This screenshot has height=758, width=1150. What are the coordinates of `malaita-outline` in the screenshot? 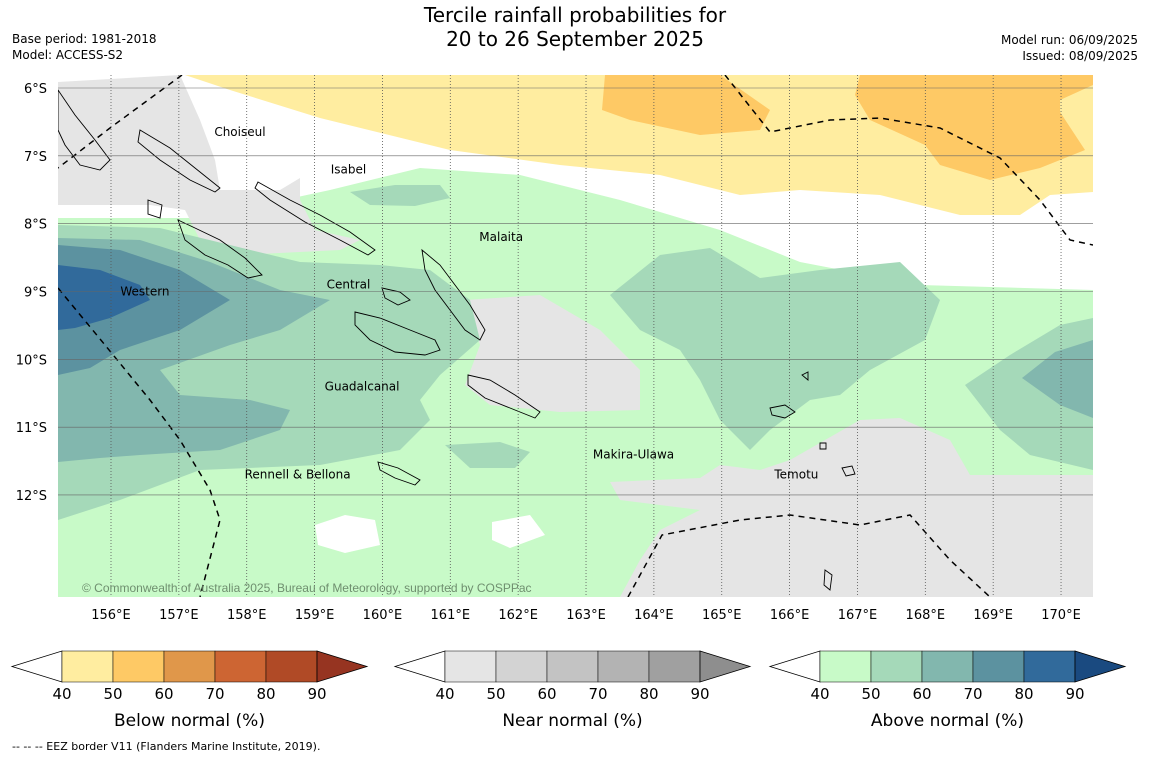 It's located at (453, 294).